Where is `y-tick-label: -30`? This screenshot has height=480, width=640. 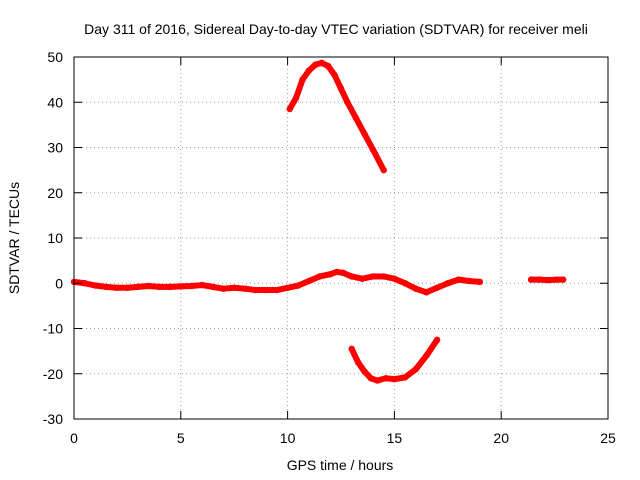 y-tick-label: -30 is located at coordinates (53, 419).